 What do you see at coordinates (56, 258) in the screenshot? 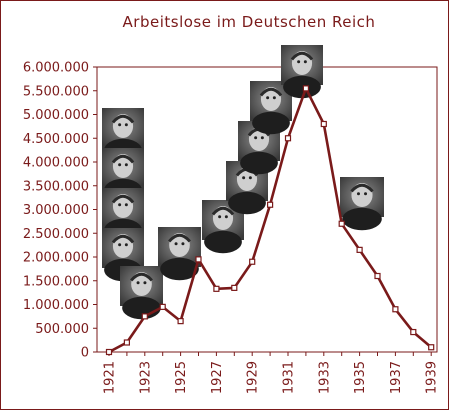
I see `y-tick-label: 2.000.000` at bounding box center [56, 258].